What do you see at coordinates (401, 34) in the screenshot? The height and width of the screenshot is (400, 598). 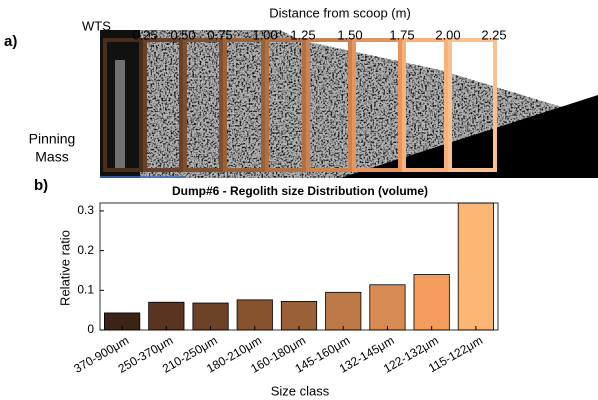 I see `distance-label: 1.75` at bounding box center [401, 34].